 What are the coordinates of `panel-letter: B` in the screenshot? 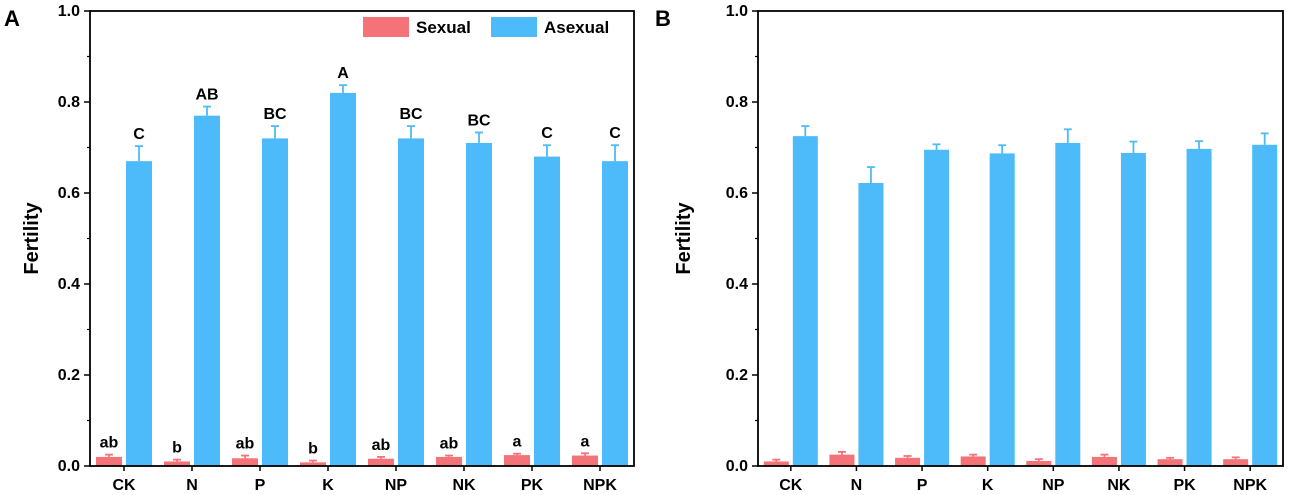 It's located at (663, 18).